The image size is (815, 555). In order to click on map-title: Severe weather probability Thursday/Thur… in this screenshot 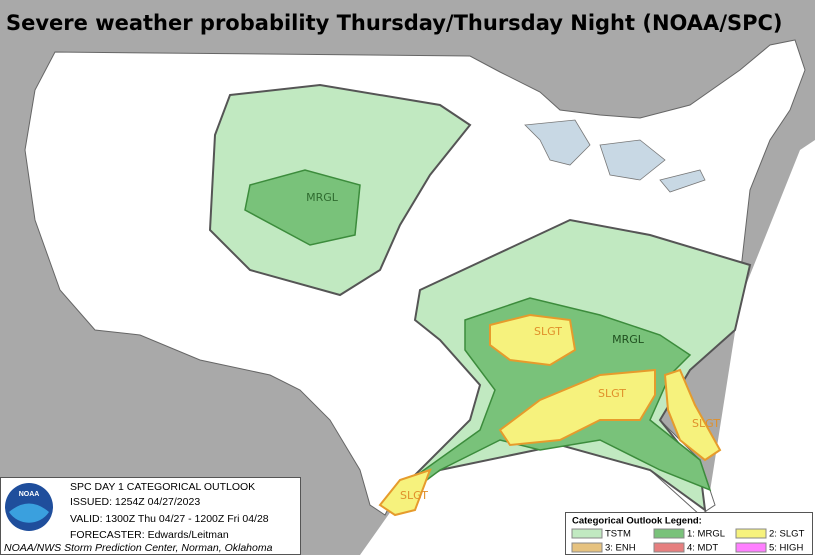, I will do `click(394, 23)`.